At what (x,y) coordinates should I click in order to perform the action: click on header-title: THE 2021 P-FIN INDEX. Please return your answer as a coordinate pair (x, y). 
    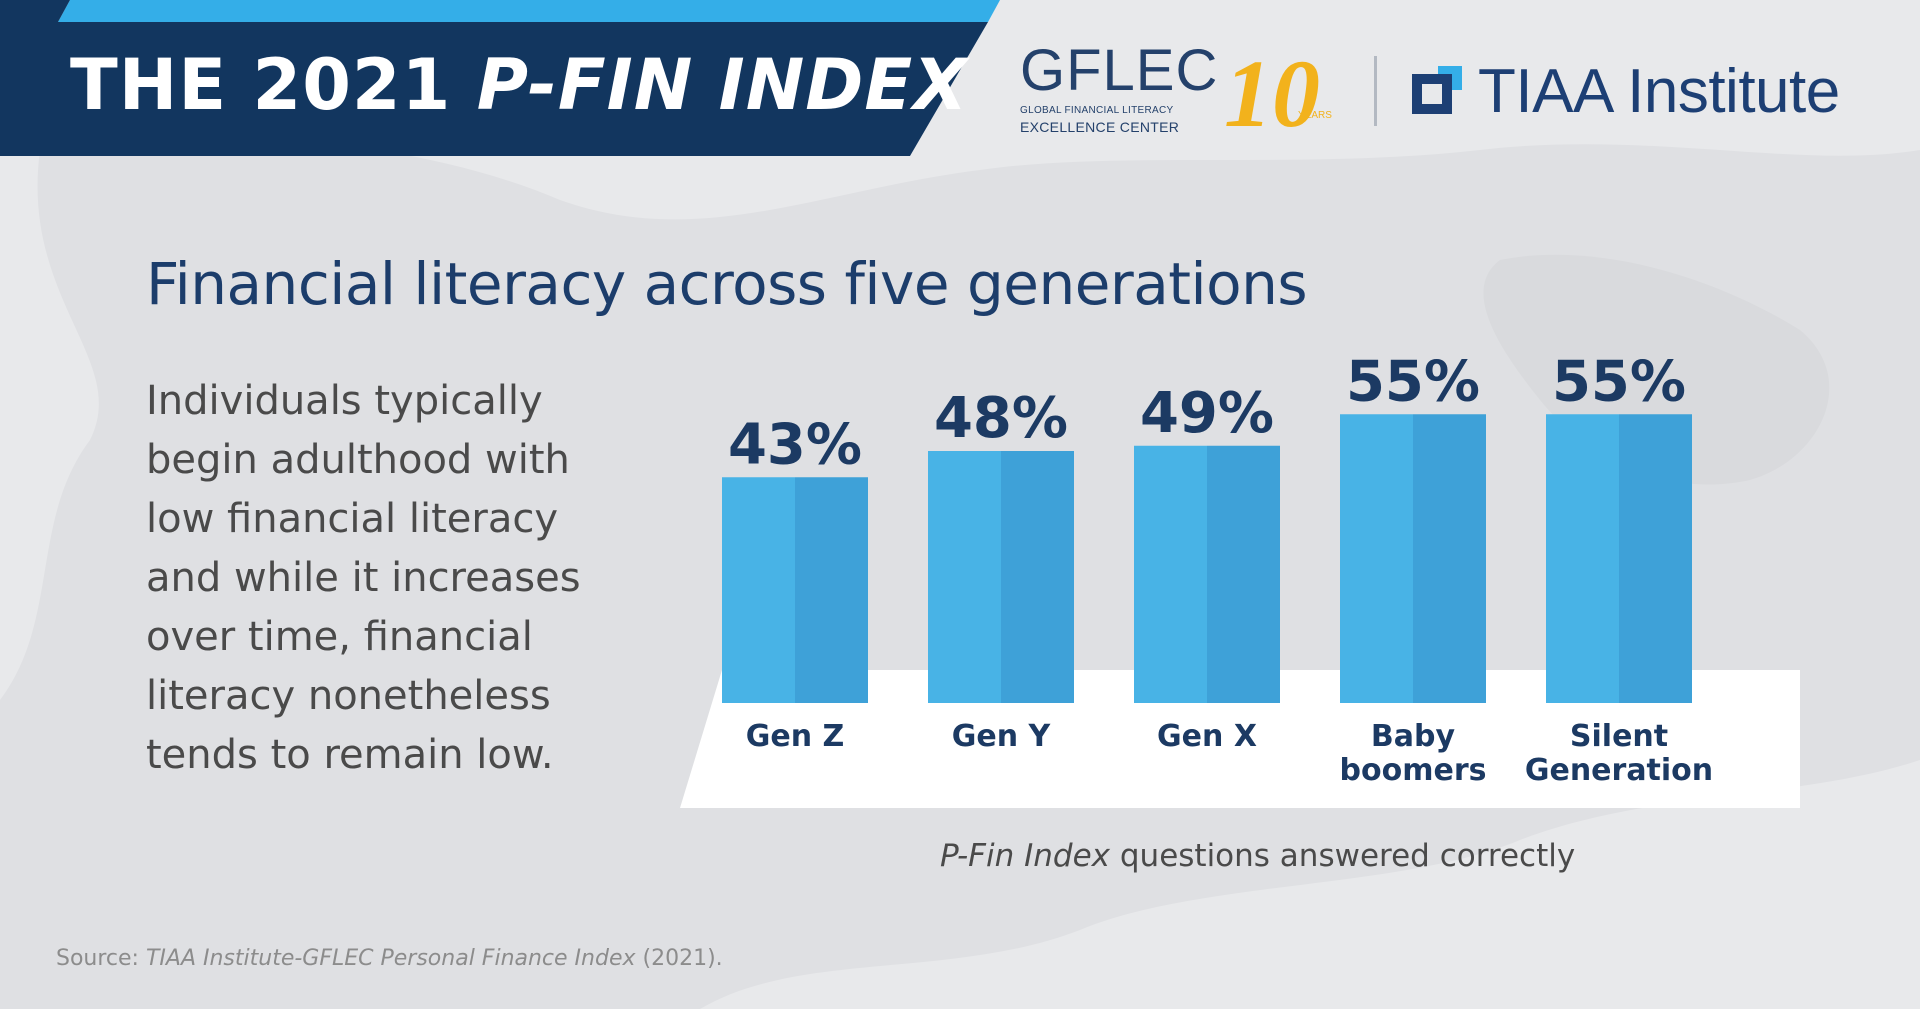
    Looking at the image, I should click on (519, 85).